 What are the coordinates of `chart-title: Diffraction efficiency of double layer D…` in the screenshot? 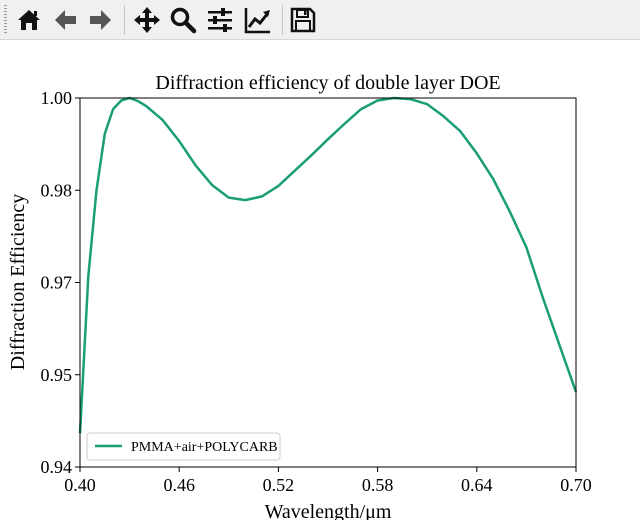 It's located at (327, 83).